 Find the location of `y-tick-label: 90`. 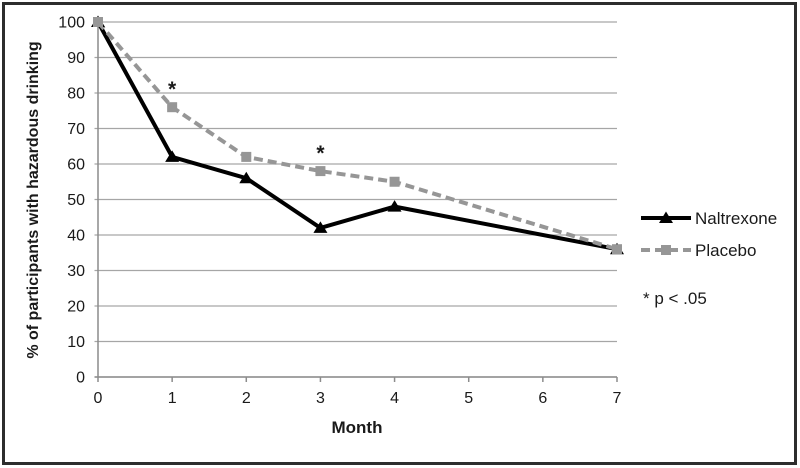

y-tick-label: 90 is located at coordinates (76, 58).